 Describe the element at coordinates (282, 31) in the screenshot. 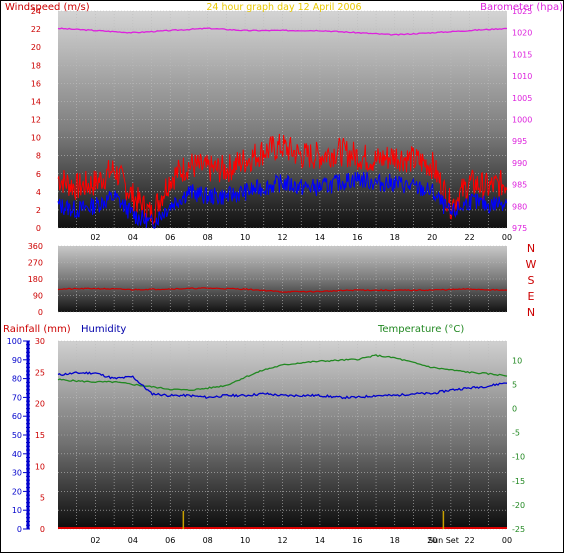

I see `barometer-series-line` at that location.